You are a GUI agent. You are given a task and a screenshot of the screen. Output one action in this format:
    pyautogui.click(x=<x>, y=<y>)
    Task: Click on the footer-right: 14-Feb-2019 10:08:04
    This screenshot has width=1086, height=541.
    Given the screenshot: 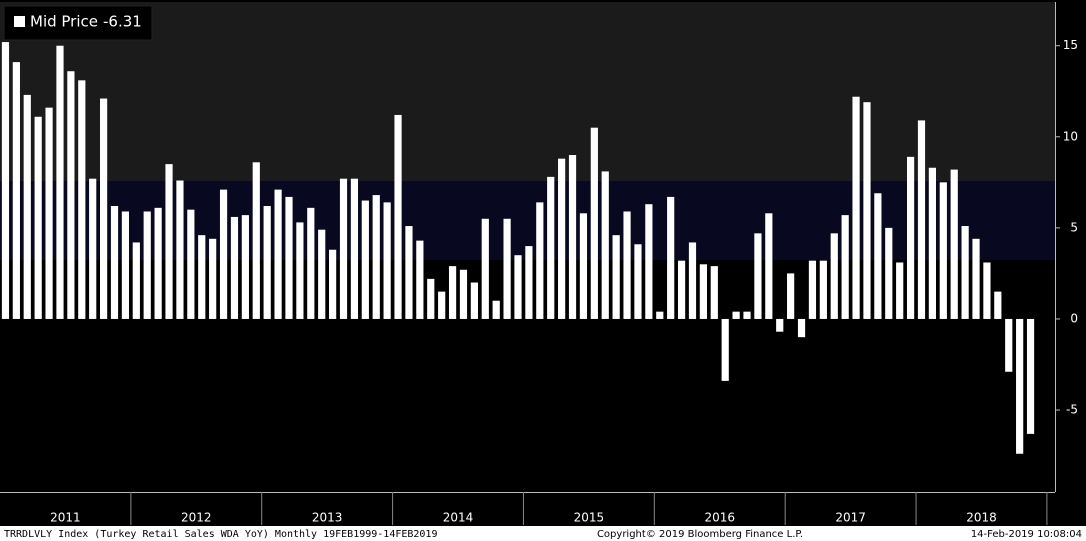 What is the action you would take?
    pyautogui.click(x=1026, y=534)
    